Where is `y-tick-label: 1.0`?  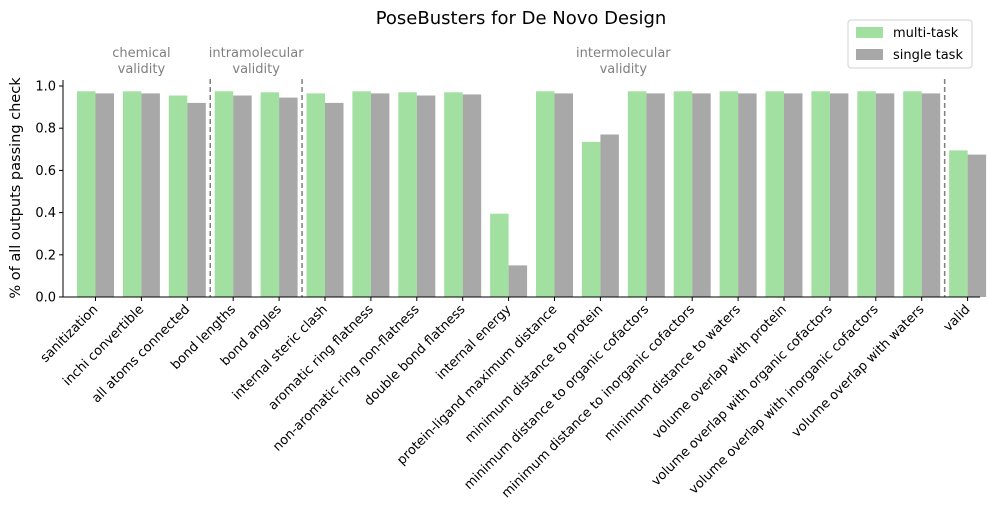
y-tick-label: 1.0 is located at coordinates (45, 87).